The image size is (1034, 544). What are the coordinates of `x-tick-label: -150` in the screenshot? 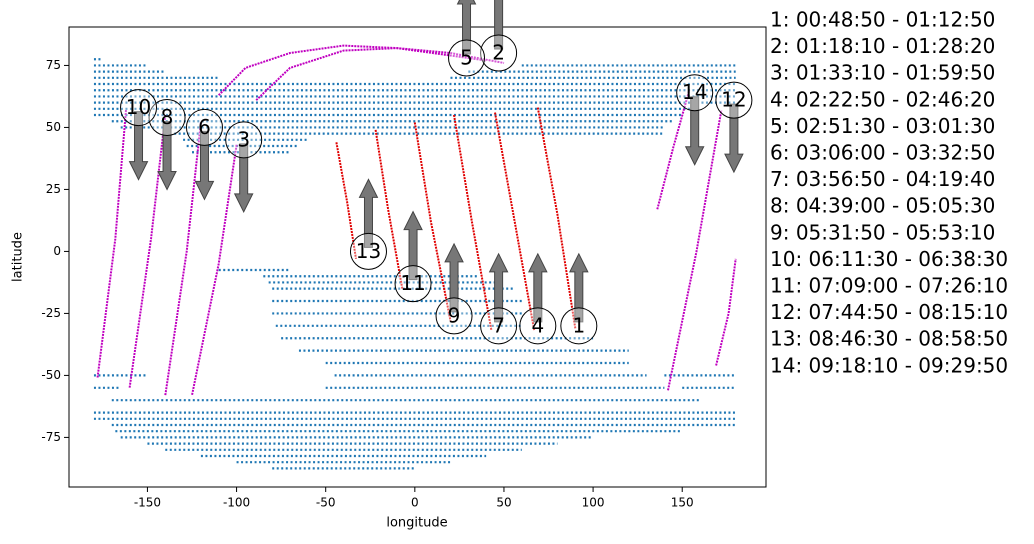 It's located at (147, 503).